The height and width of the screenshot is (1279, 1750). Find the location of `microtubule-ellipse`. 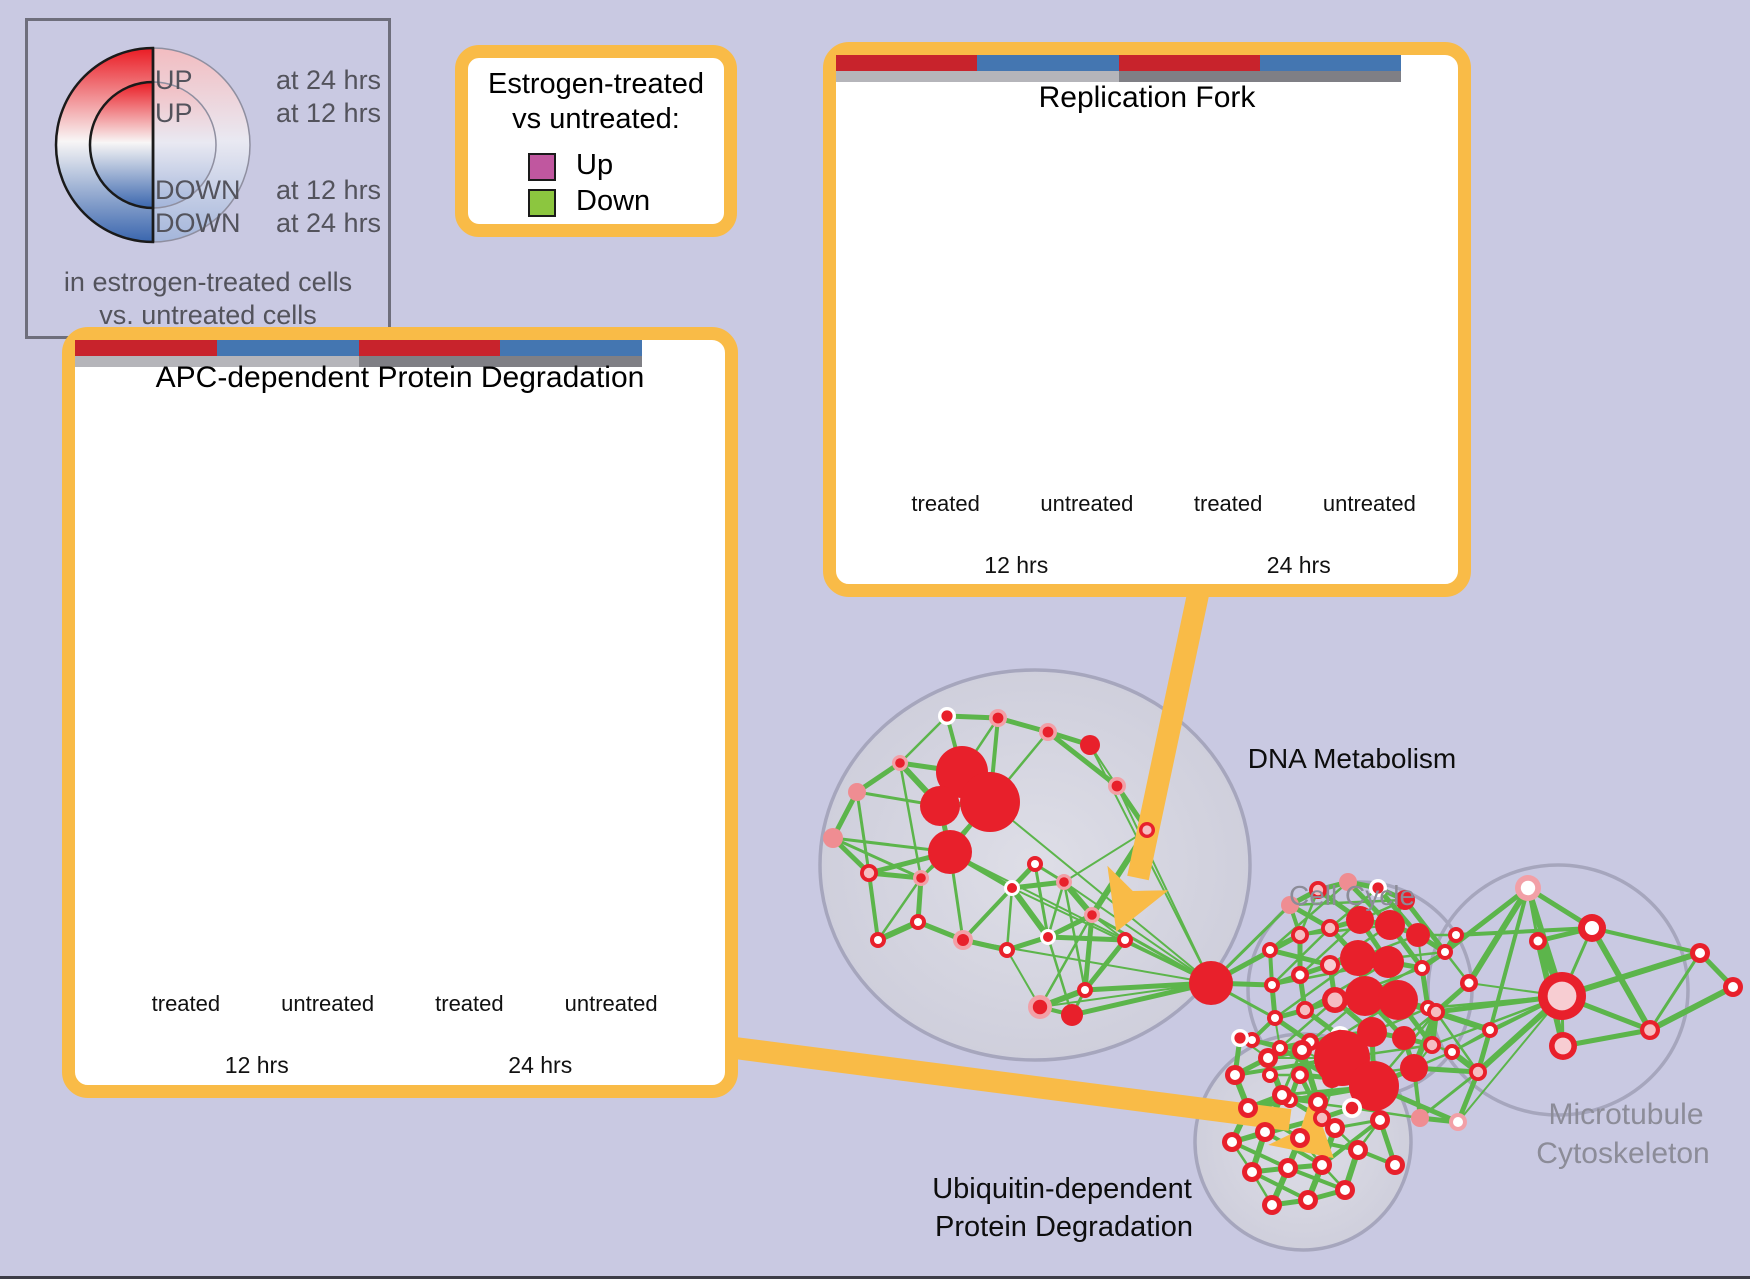

microtubule-ellipse is located at coordinates (1558, 990).